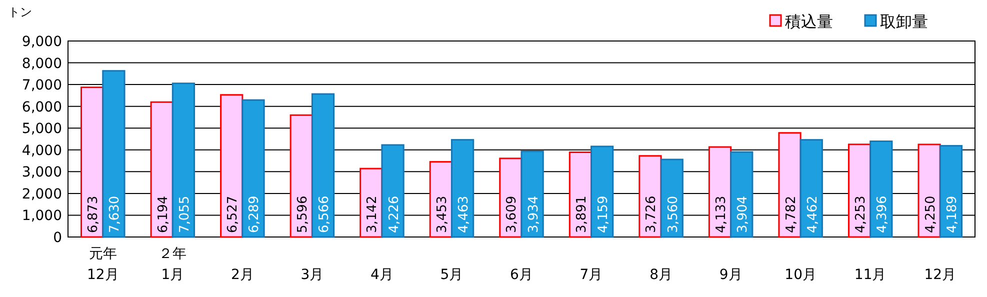  What do you see at coordinates (652, 214) in the screenshot?
I see `data-label: 3,726` at bounding box center [652, 214].